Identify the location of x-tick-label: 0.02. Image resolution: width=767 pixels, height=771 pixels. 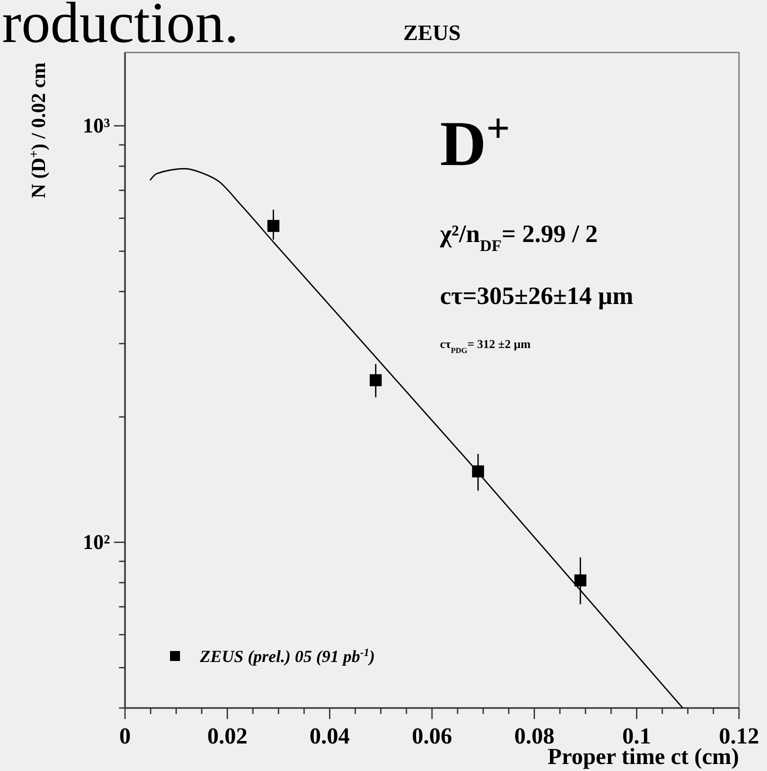
(227, 735).